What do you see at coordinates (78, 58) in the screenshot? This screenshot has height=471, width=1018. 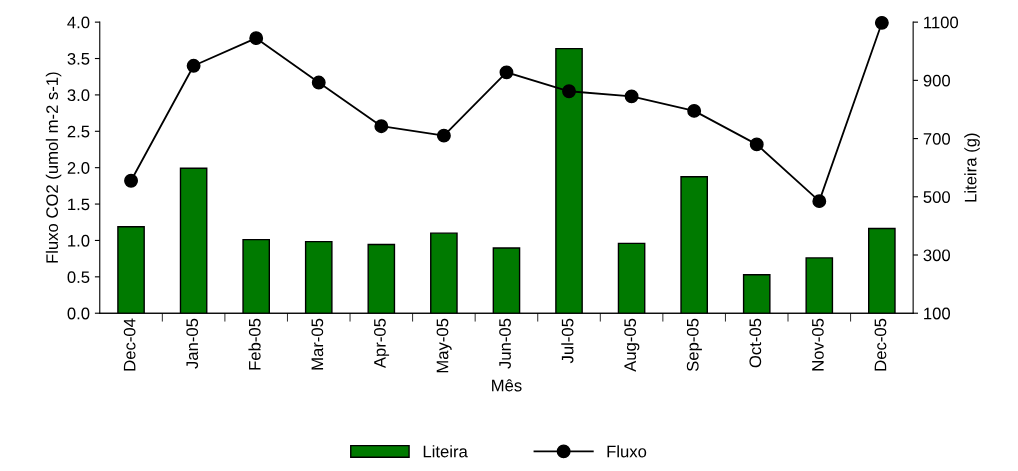 I see `y-tick-label: 3.5` at bounding box center [78, 58].